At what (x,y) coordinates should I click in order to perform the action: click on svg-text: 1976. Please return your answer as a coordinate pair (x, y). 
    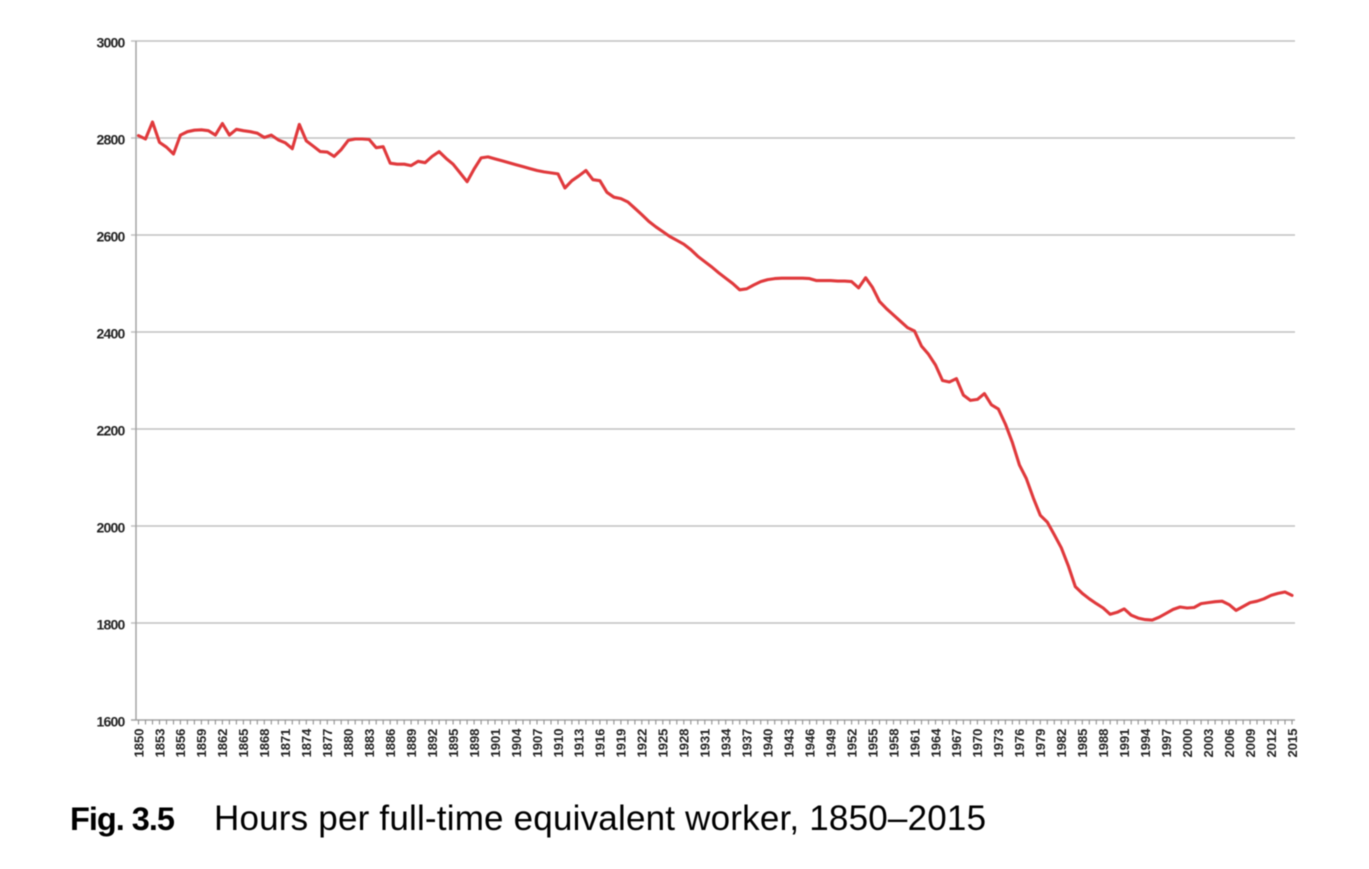
    Looking at the image, I should click on (1019, 743).